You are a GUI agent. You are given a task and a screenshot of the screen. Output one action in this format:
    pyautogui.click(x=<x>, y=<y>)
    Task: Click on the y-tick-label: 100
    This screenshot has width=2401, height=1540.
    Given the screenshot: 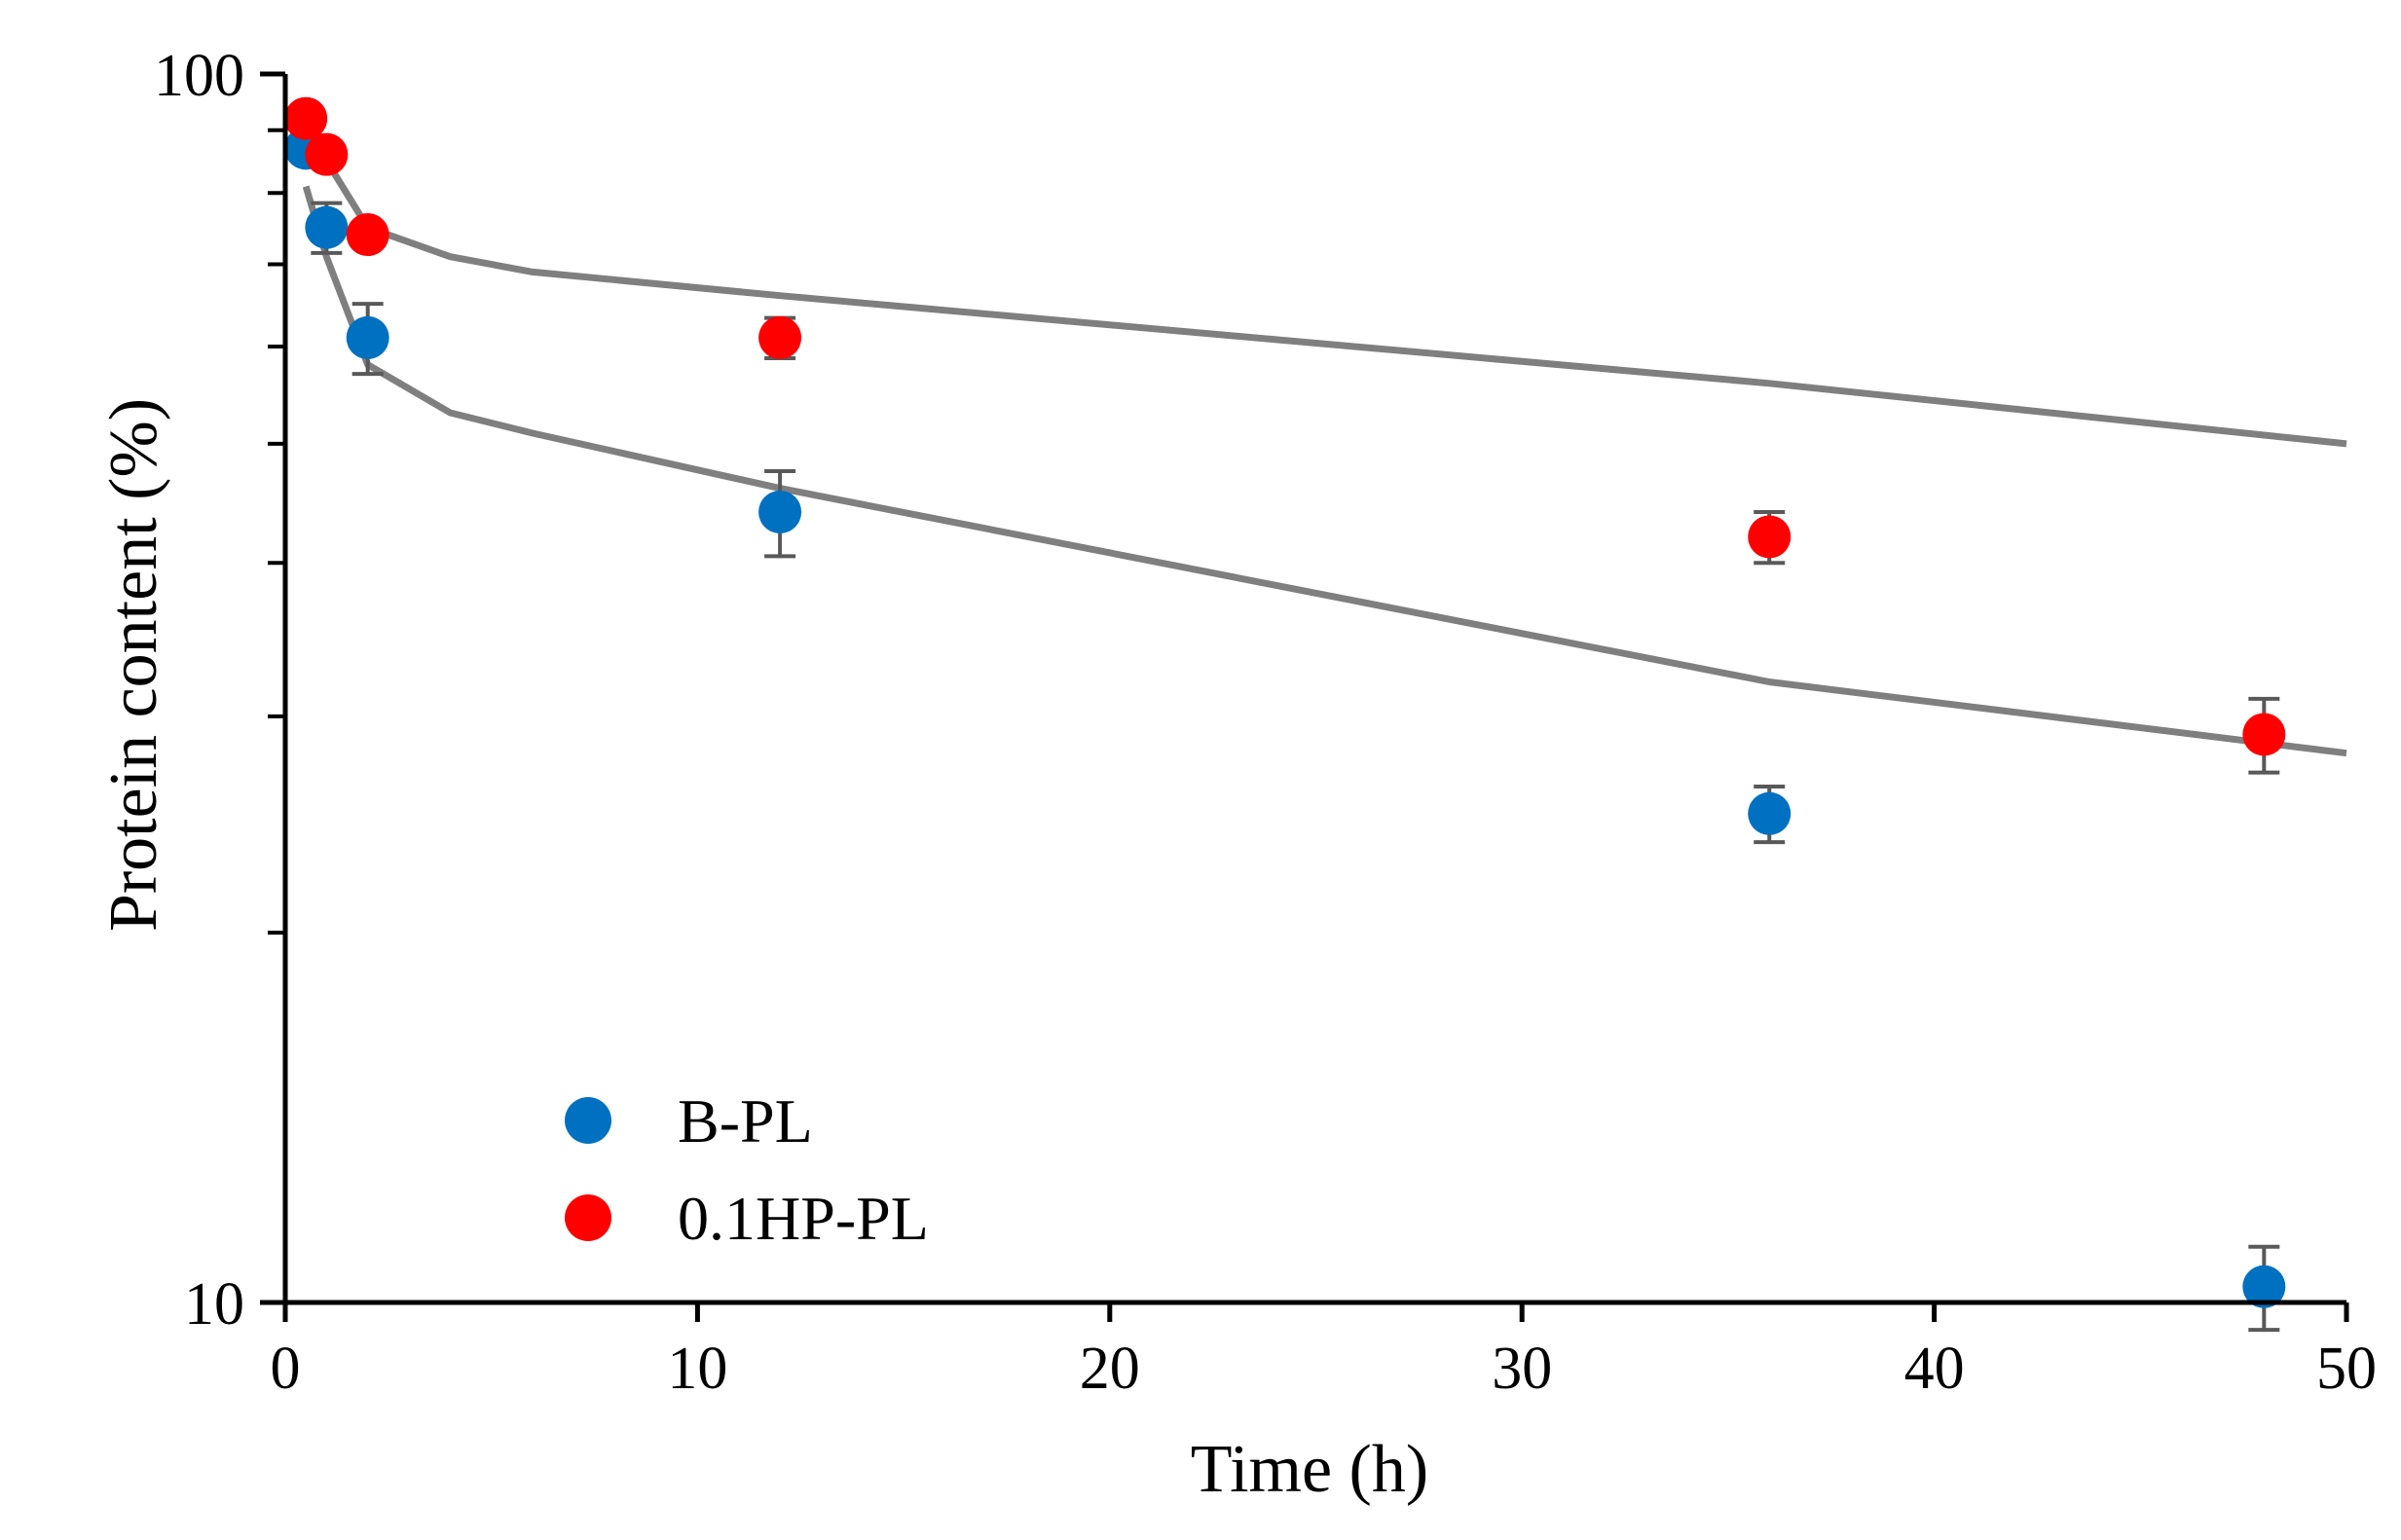 What is the action you would take?
    pyautogui.click(x=199, y=76)
    